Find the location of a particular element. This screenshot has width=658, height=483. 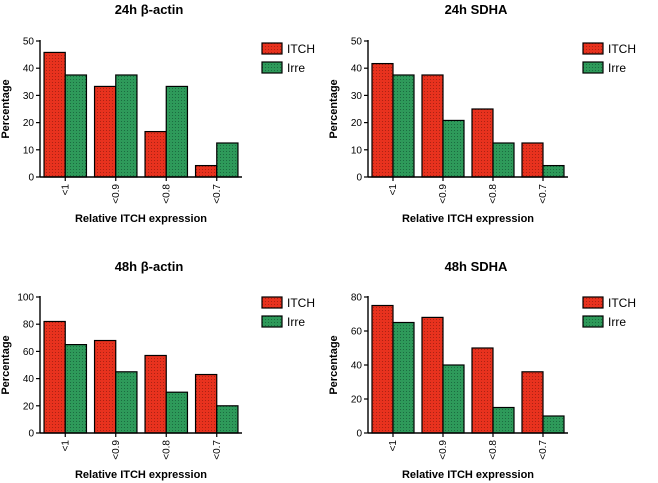

chart-title: 48h β-actin is located at coordinates (149, 266).